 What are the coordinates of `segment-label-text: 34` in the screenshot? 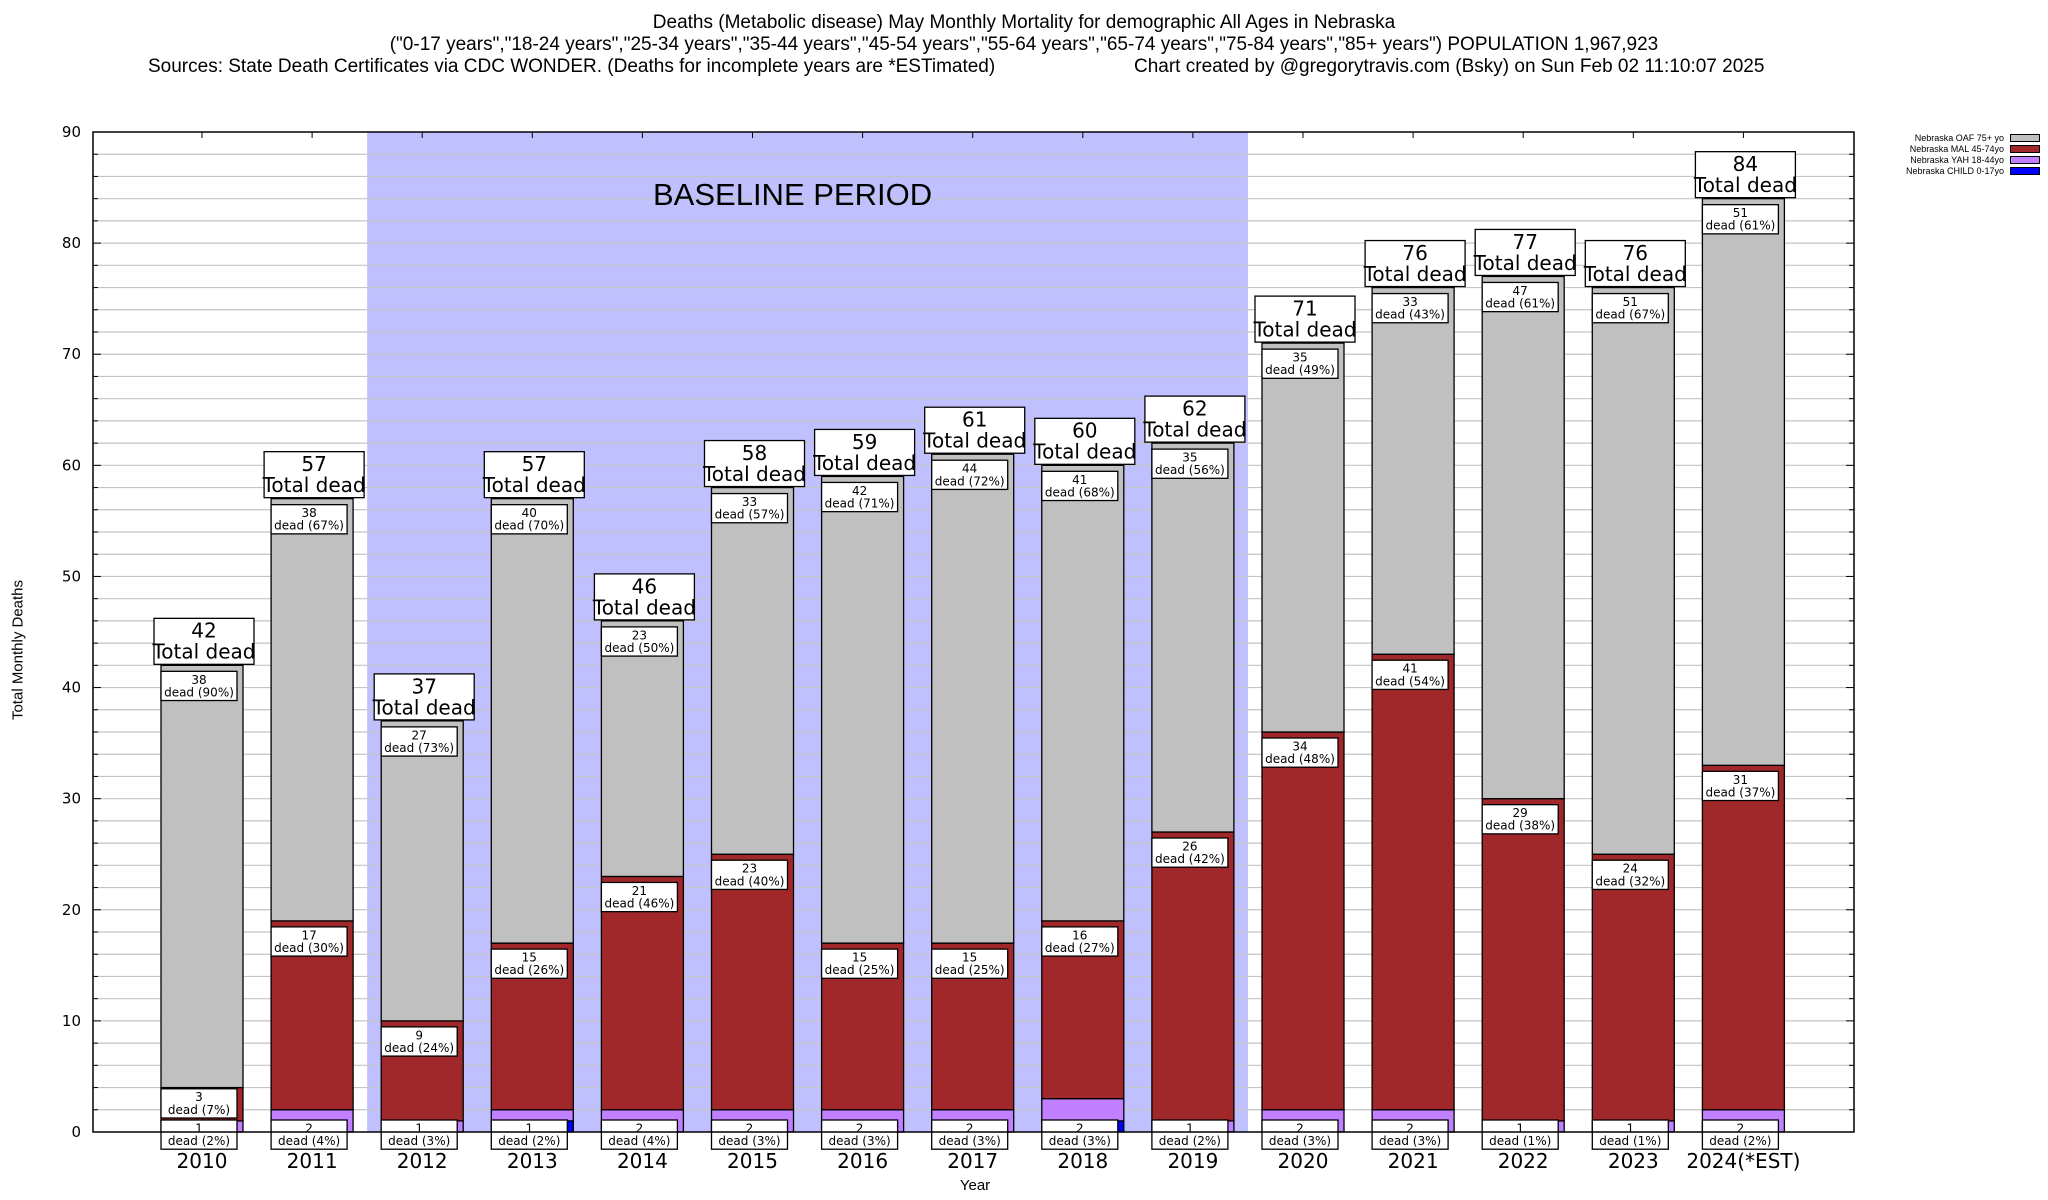 It's located at (1299, 746).